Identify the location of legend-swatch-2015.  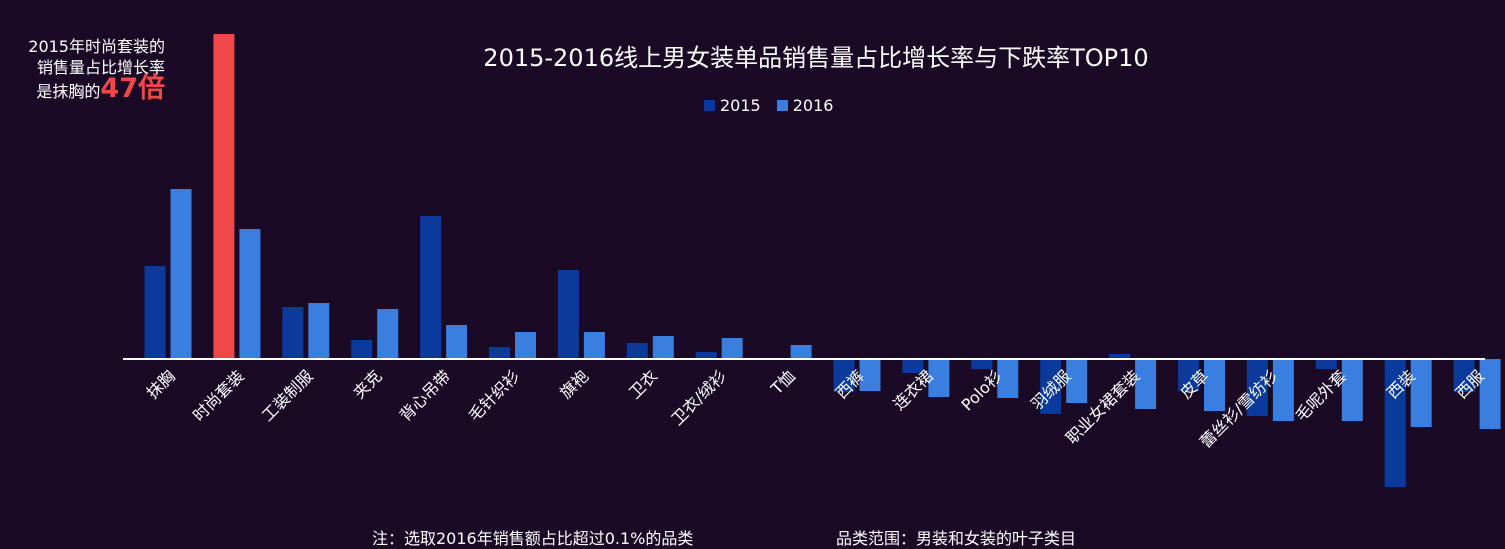
(709, 105).